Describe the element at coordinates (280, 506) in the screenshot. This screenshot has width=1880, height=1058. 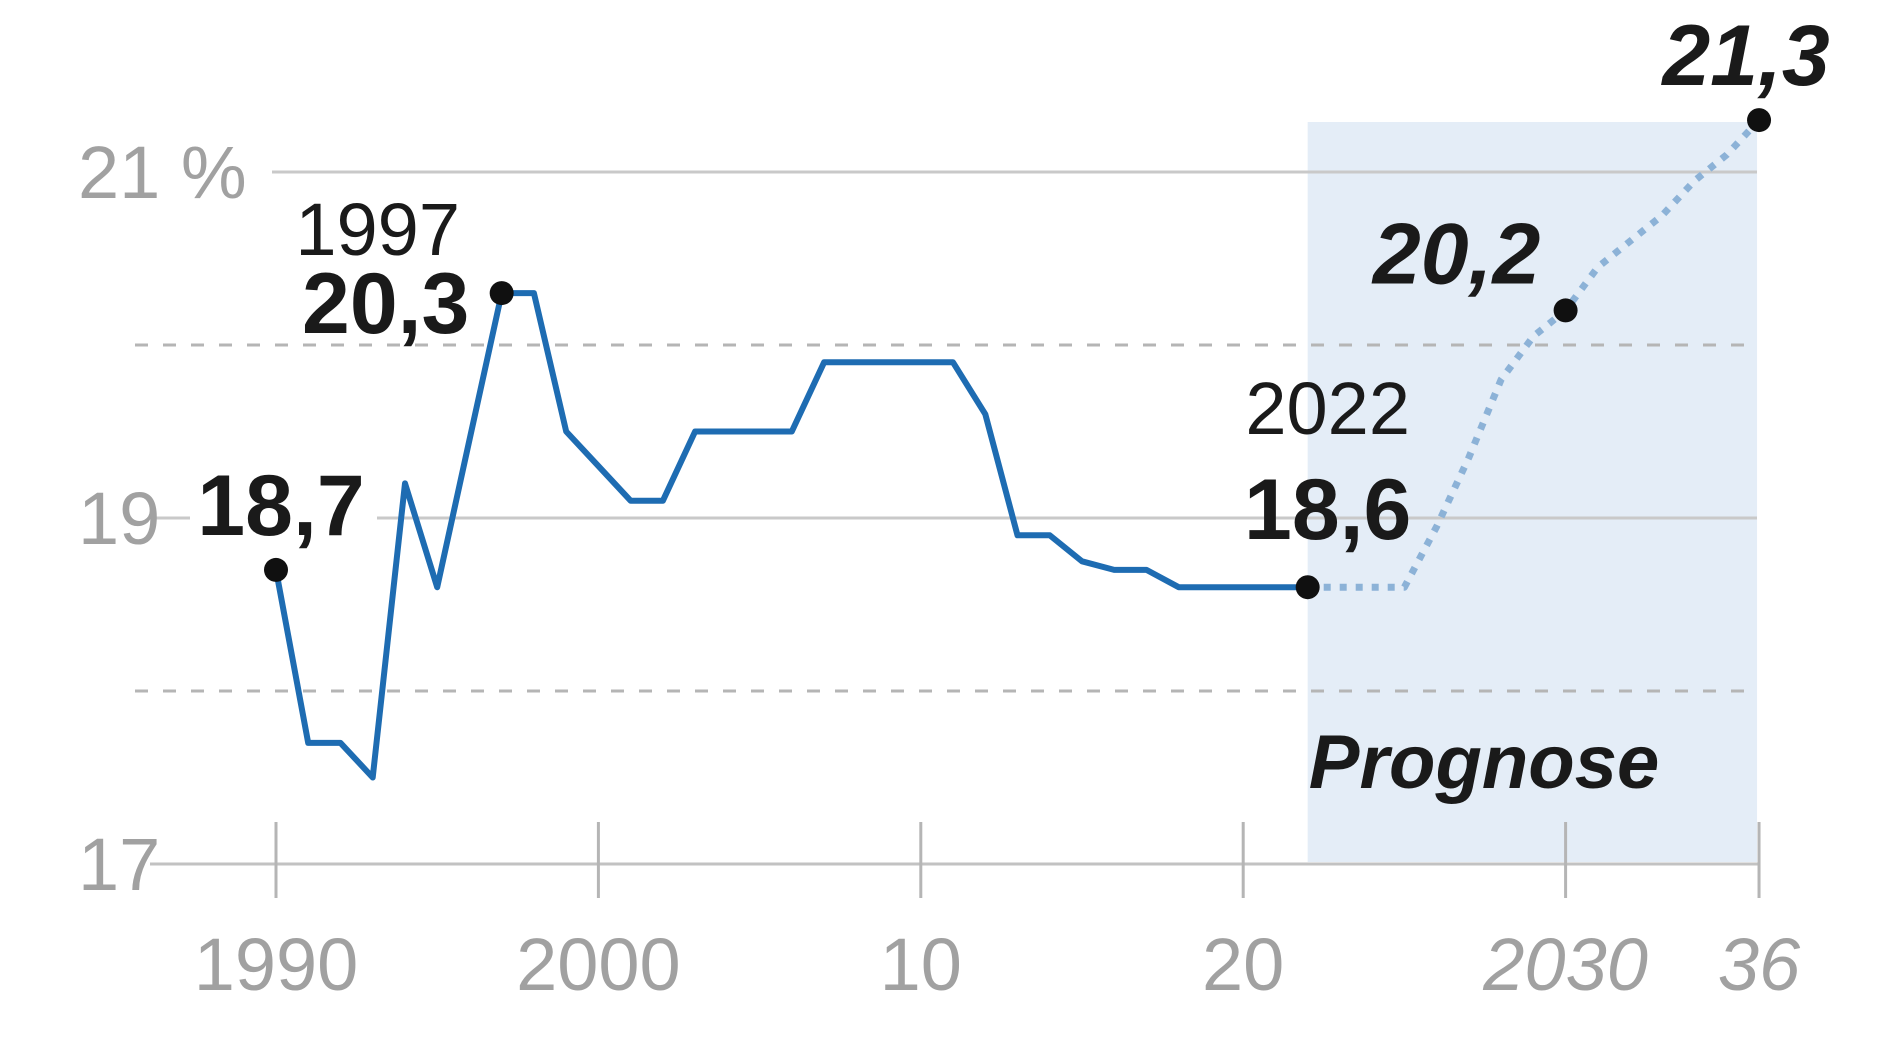
I see `annotation-value-1990: 18,7` at that location.